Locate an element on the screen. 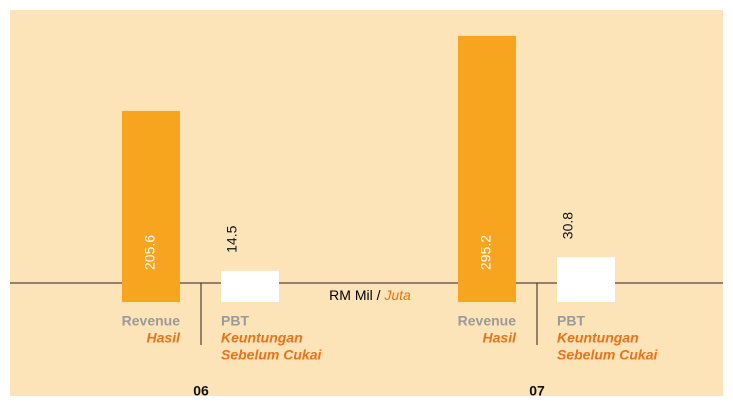 The height and width of the screenshot is (406, 733). year-label: 07 is located at coordinates (537, 391).